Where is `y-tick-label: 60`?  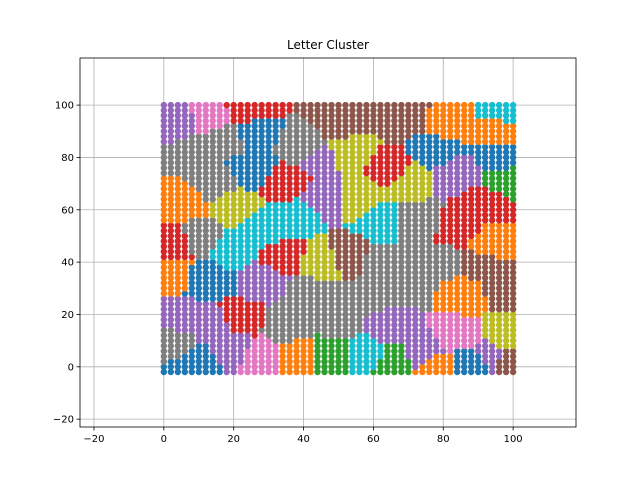
y-tick-label: 60 is located at coordinates (67, 210).